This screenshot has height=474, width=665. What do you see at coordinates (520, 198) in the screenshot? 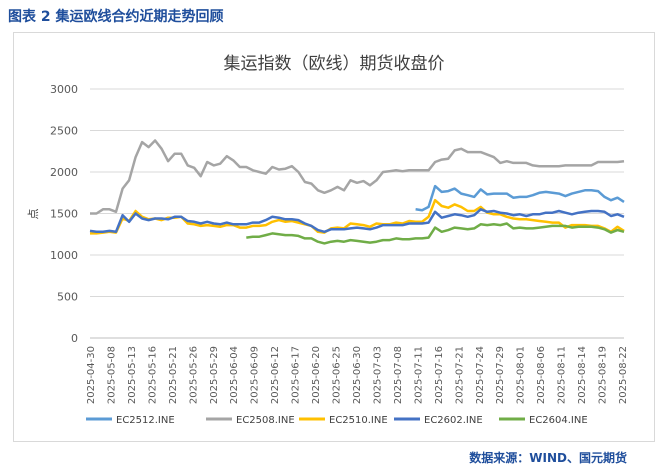
I see `series-line-ec2512-ine` at bounding box center [520, 198].